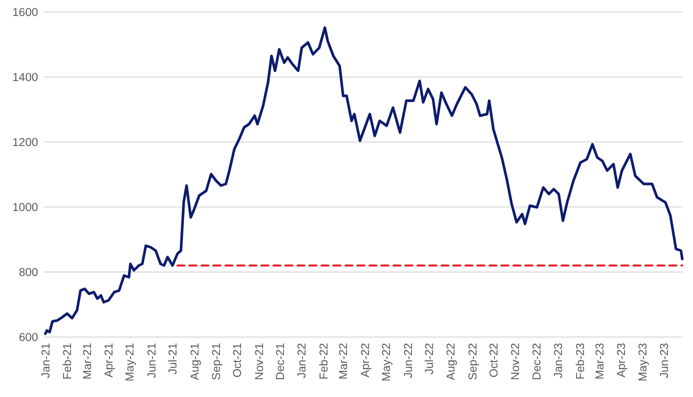 The width and height of the screenshot is (693, 397). Describe the element at coordinates (25, 78) in the screenshot. I see `y-tick-label: 1400` at that location.